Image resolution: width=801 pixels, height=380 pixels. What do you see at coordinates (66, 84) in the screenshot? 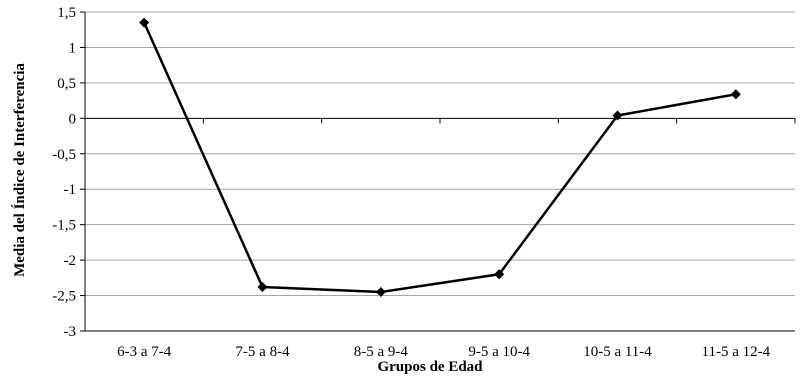
I see `y-tick-label: 0,5` at bounding box center [66, 84].